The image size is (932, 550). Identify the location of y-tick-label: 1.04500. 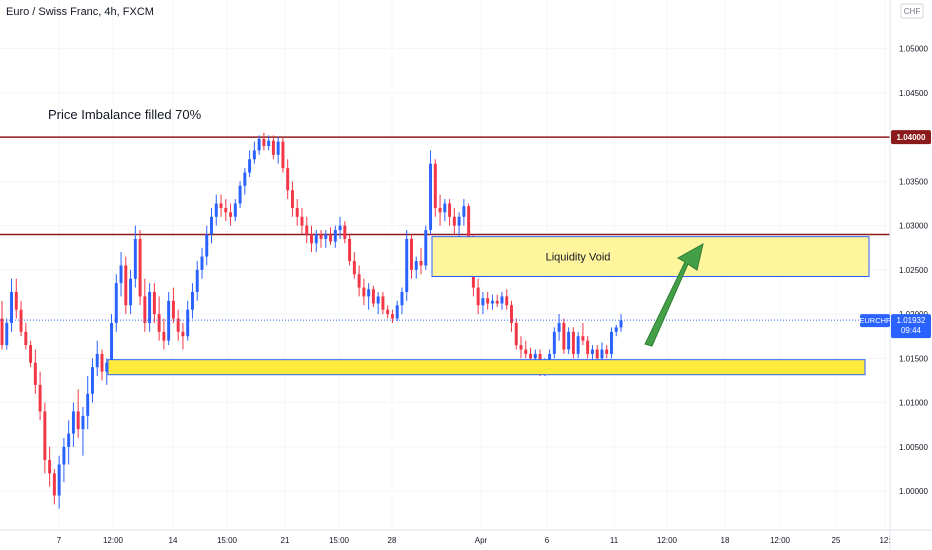
(913, 93).